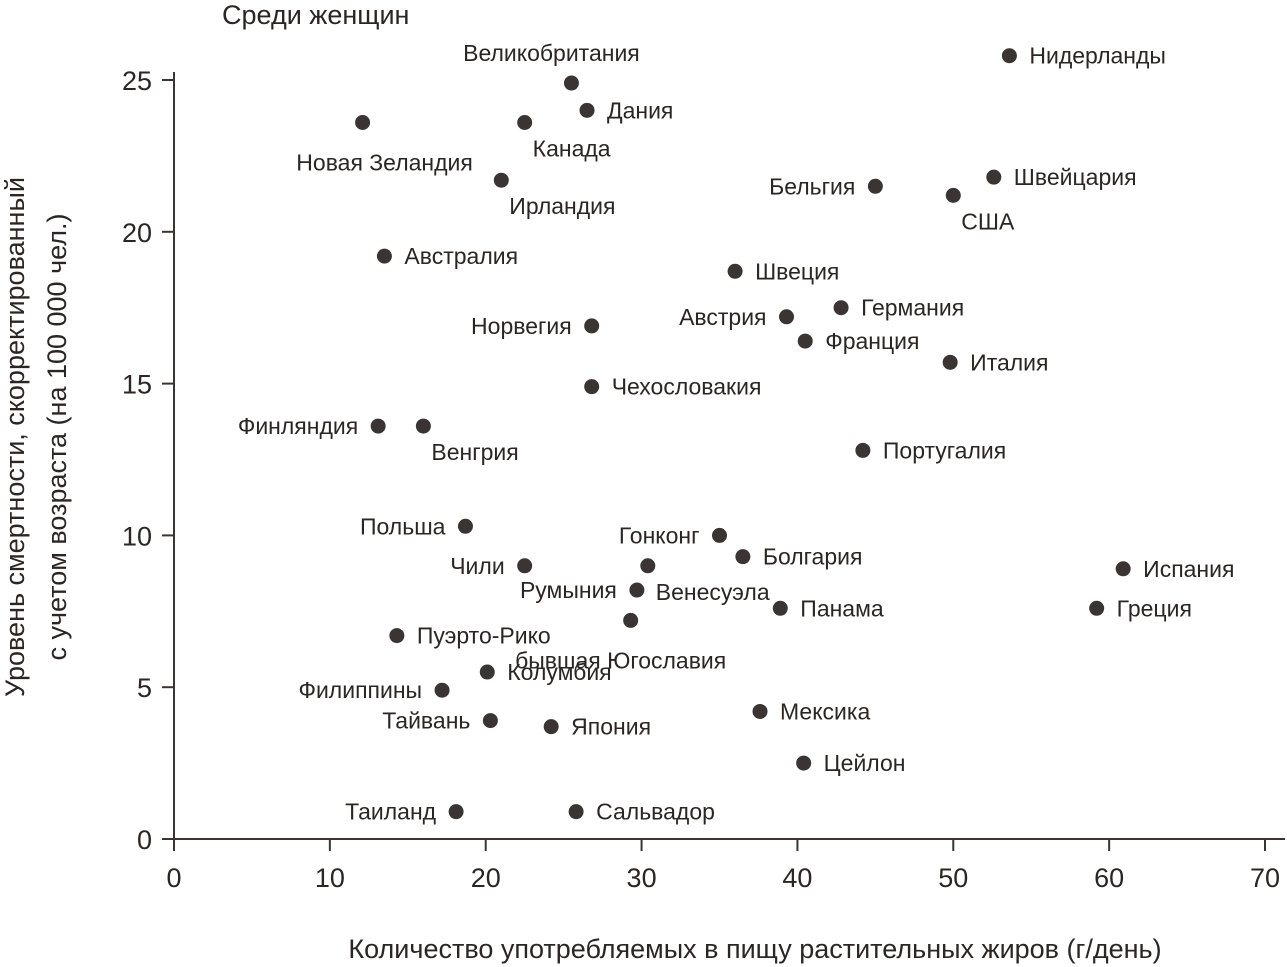 Image resolution: width=1287 pixels, height=967 pixels. I want to click on point-label: Румыния, so click(568, 590).